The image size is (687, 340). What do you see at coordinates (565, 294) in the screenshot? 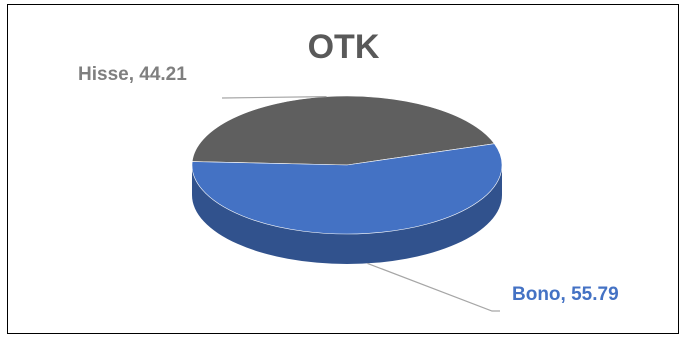
I see `data-label-bono: Bono, 55.79` at bounding box center [565, 294].